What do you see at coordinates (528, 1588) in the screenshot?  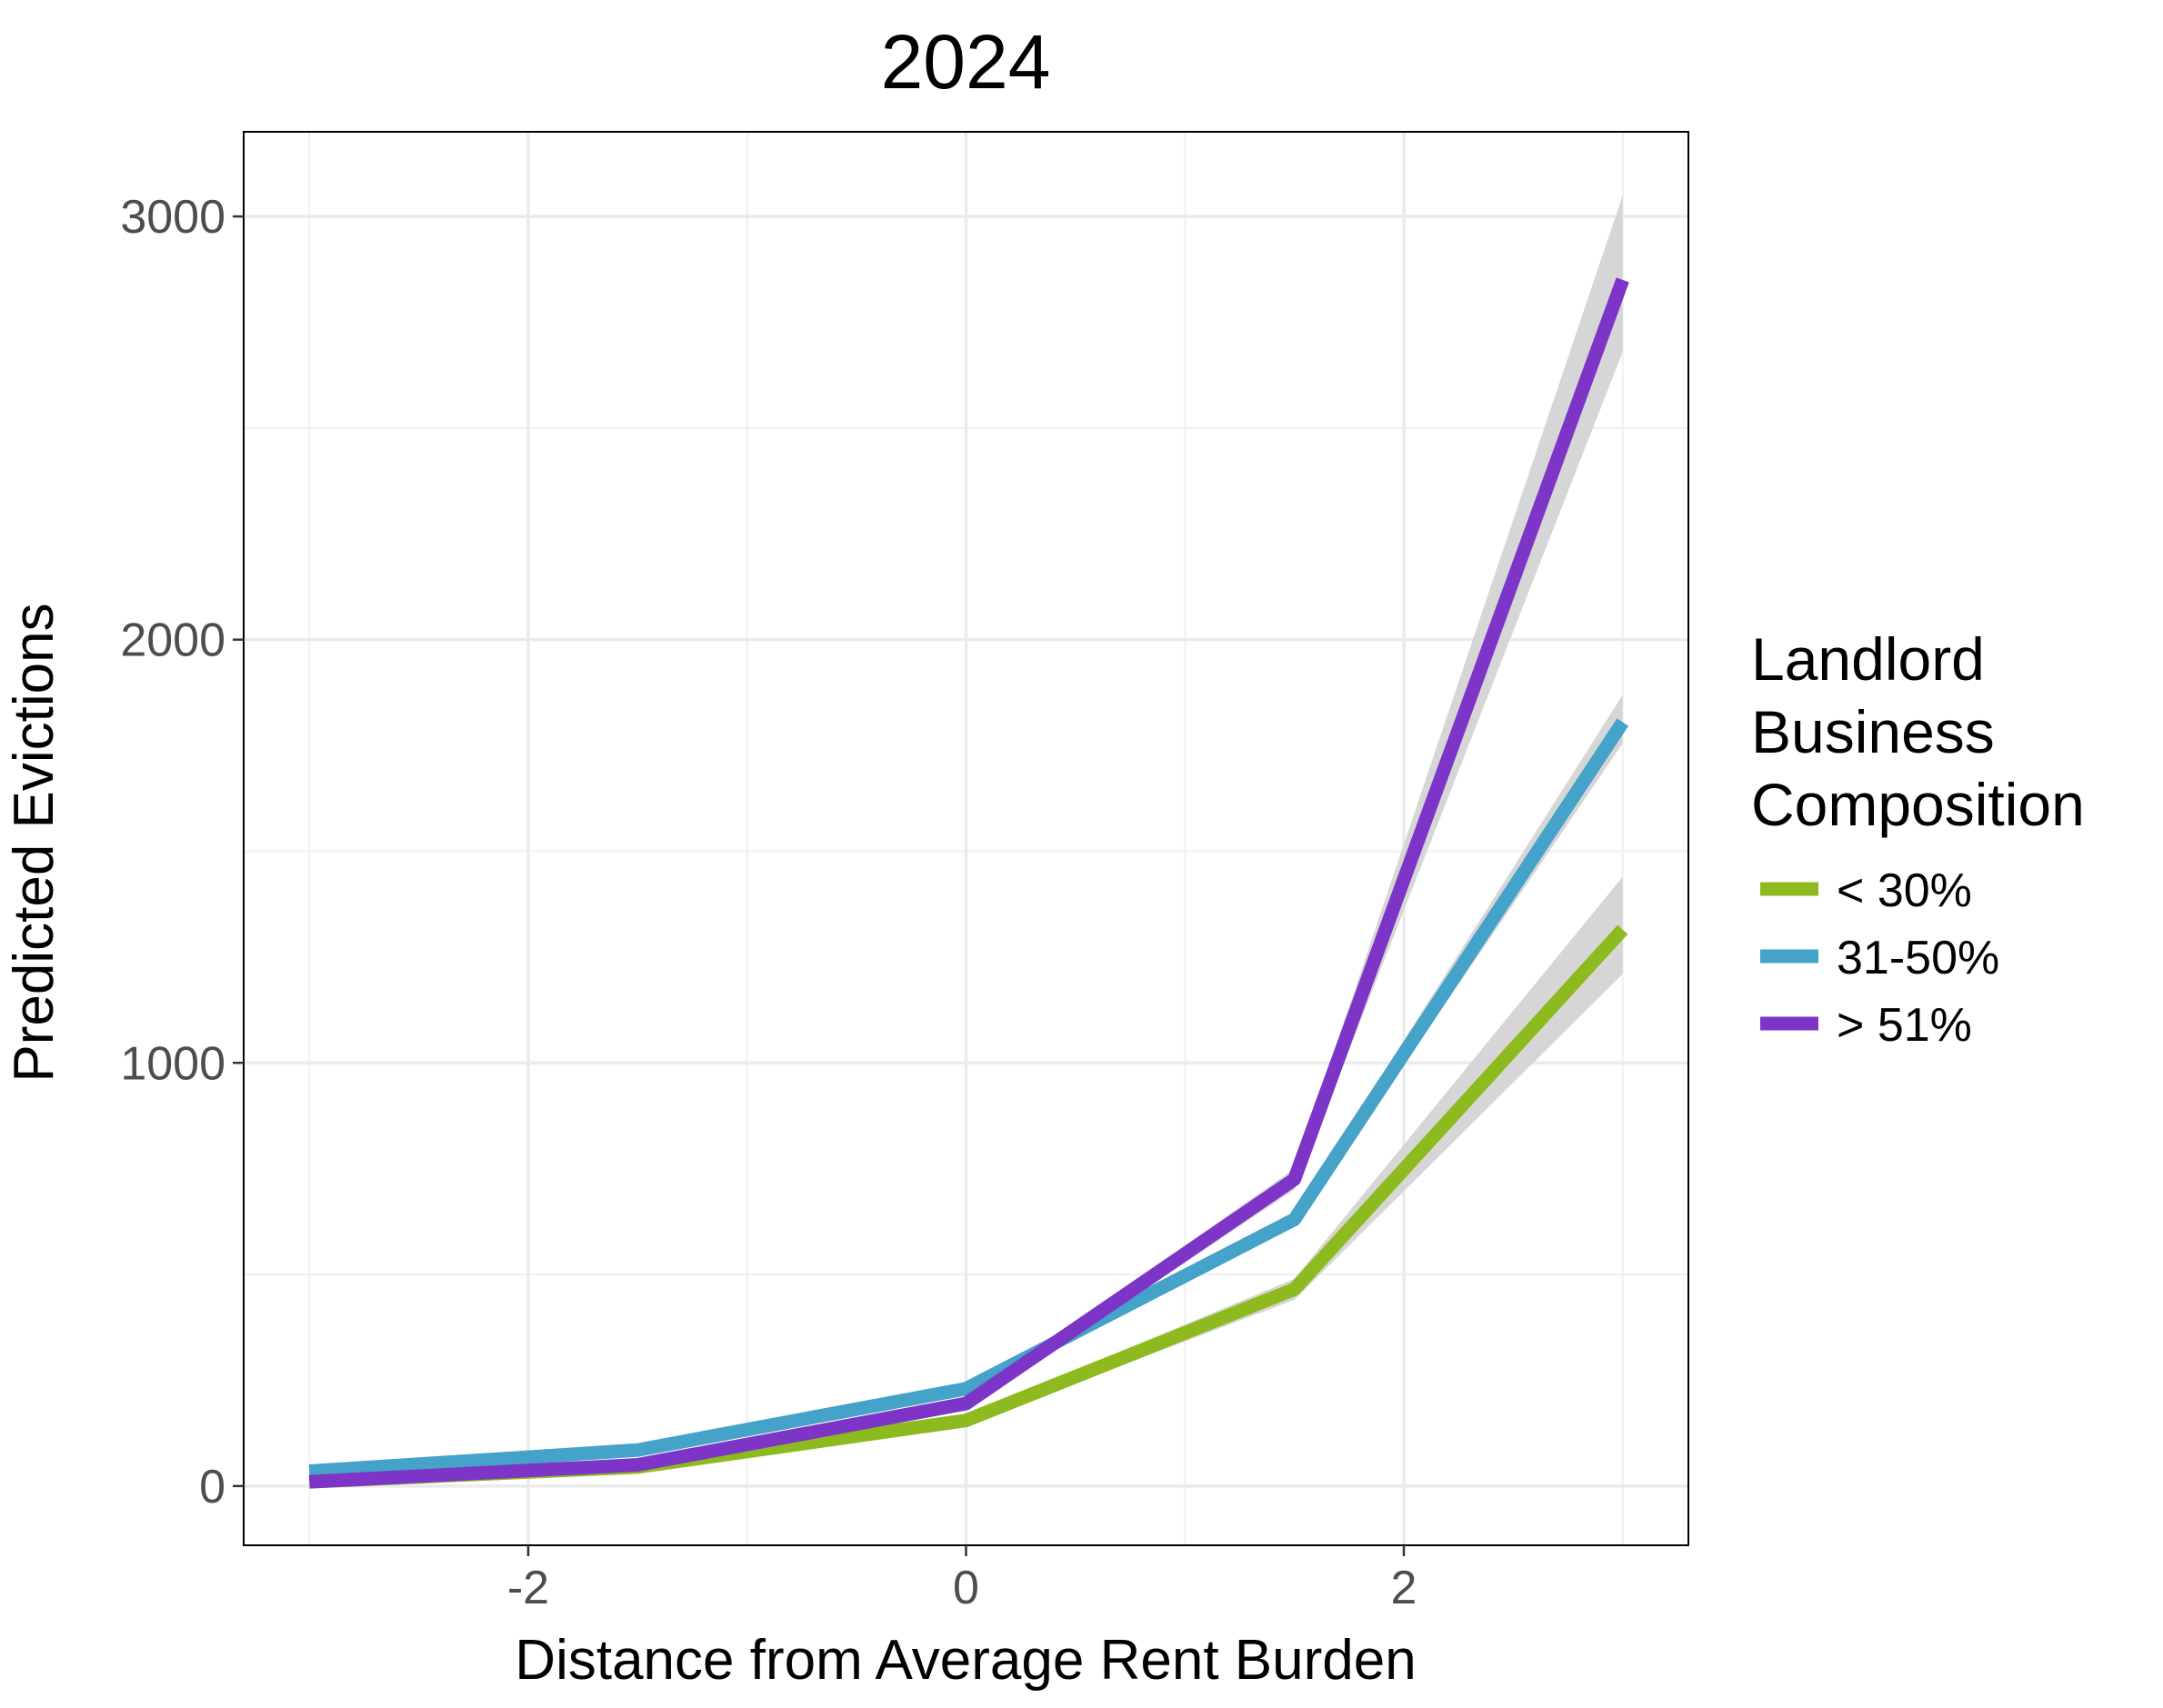 I see `x-tick-label: -2` at bounding box center [528, 1588].